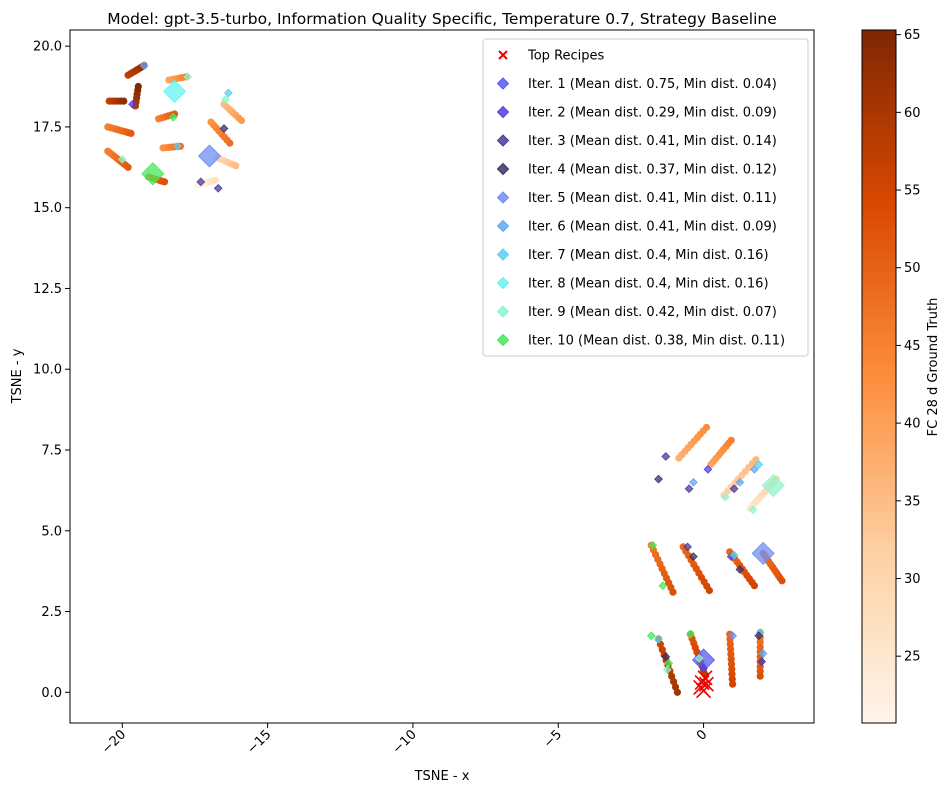  I want to click on y-tick-label: 10.0, so click(47, 370).